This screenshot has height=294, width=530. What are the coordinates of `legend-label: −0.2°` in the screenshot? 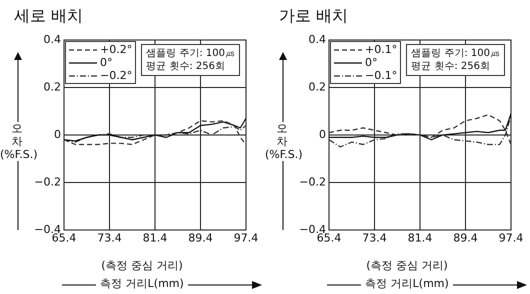 It's located at (116, 75).